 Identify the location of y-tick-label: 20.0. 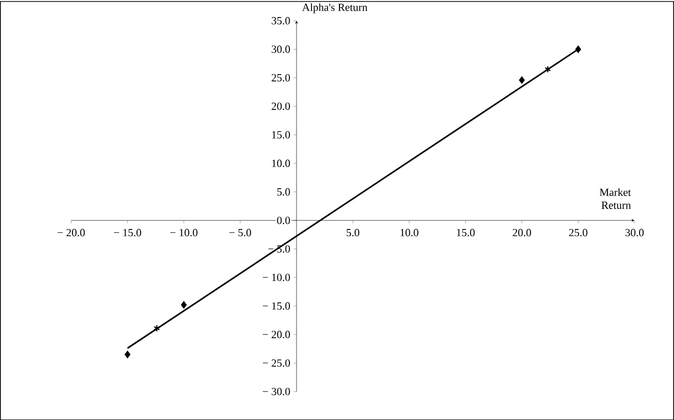
(281, 106).